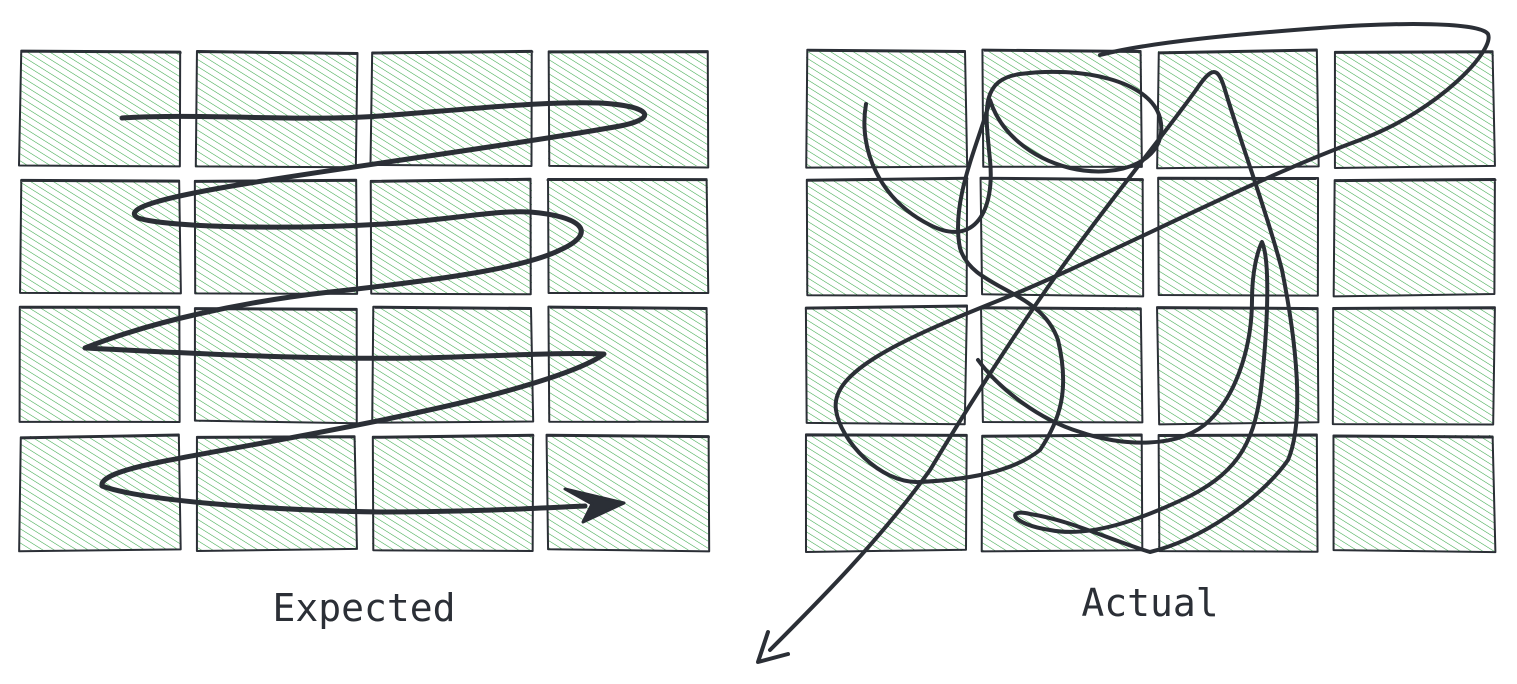 Image resolution: width=1517 pixels, height=684 pixels. I want to click on expected-arrowhead, so click(594, 505).